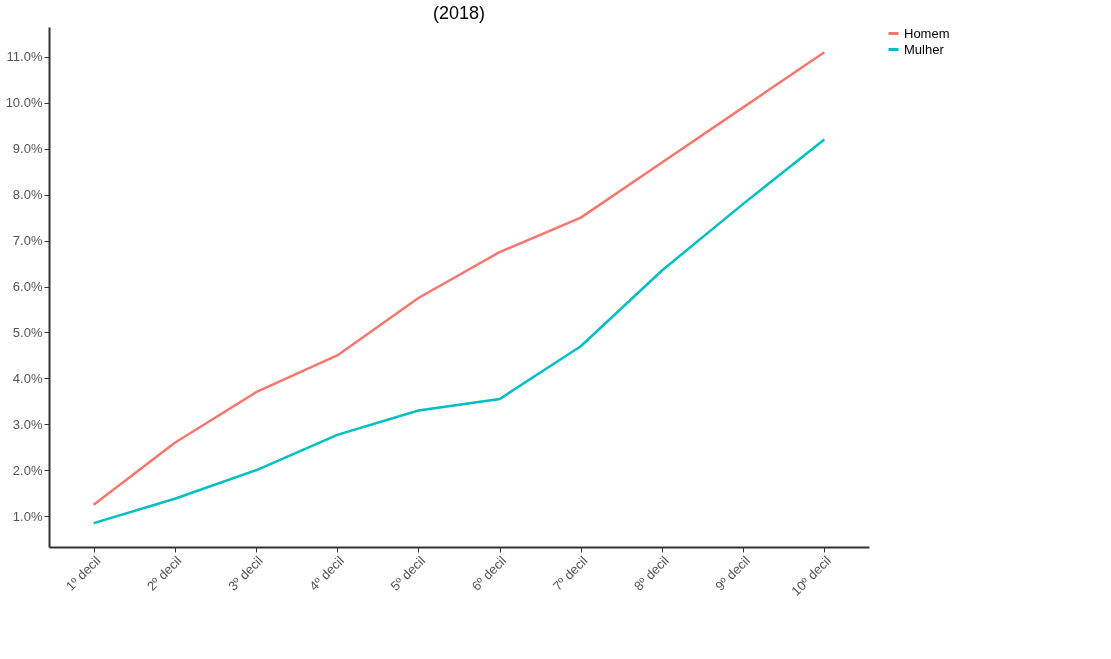  I want to click on legend-label: Mulher, so click(924, 49).